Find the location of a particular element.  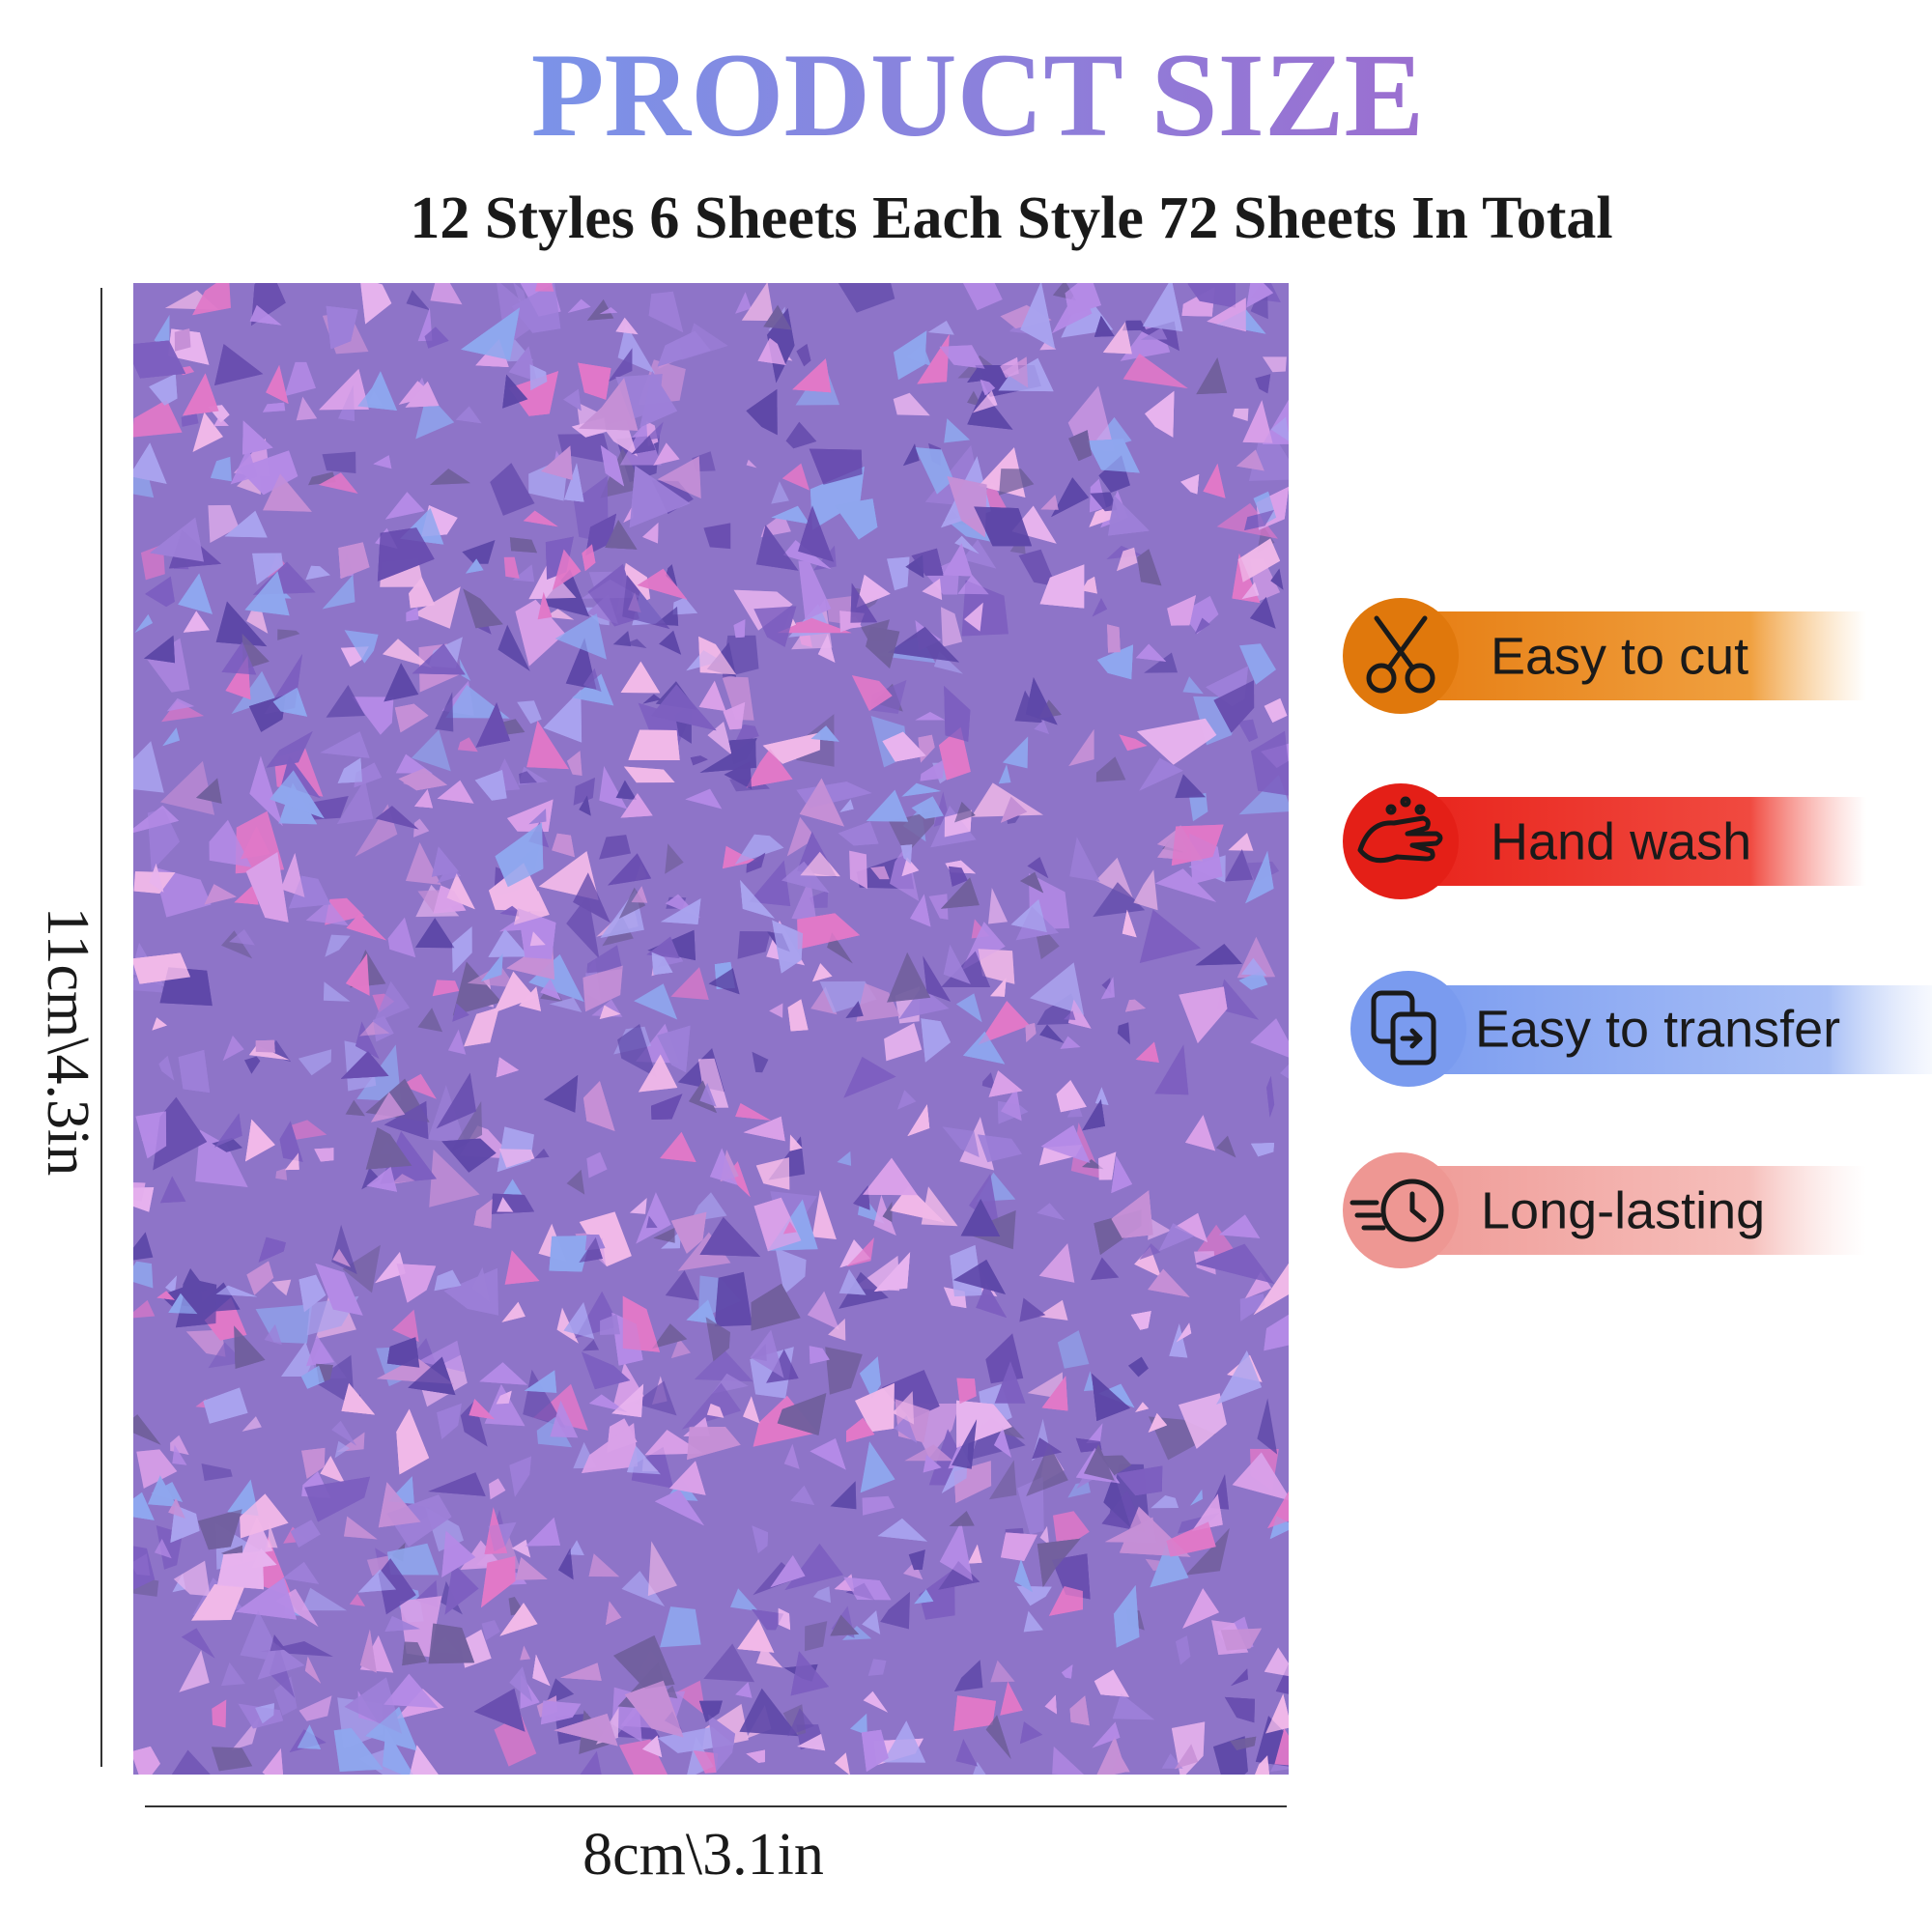

feature-icon-bg is located at coordinates (1401, 1210).